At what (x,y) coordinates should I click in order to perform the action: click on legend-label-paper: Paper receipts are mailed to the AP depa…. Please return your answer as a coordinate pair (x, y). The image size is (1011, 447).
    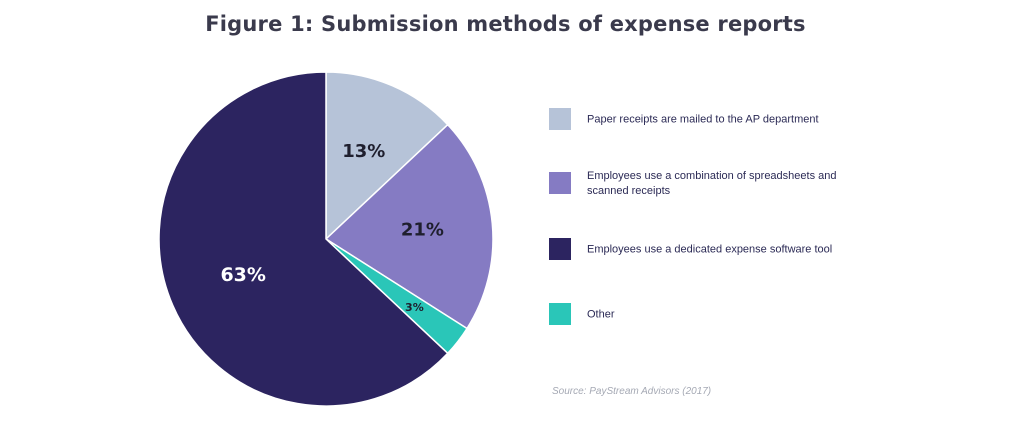
    Looking at the image, I should click on (703, 119).